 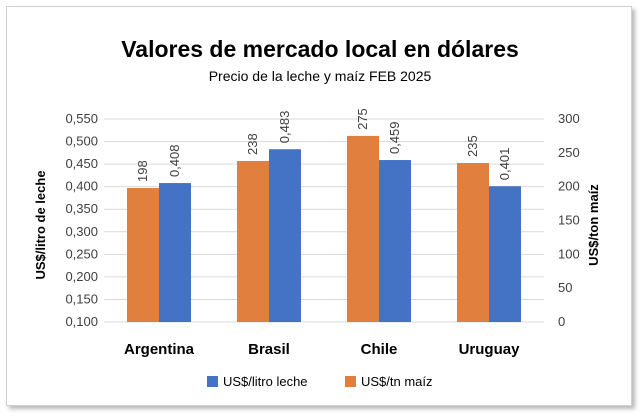 What do you see at coordinates (569, 186) in the screenshot?
I see `y2-tick-label: 200` at bounding box center [569, 186].